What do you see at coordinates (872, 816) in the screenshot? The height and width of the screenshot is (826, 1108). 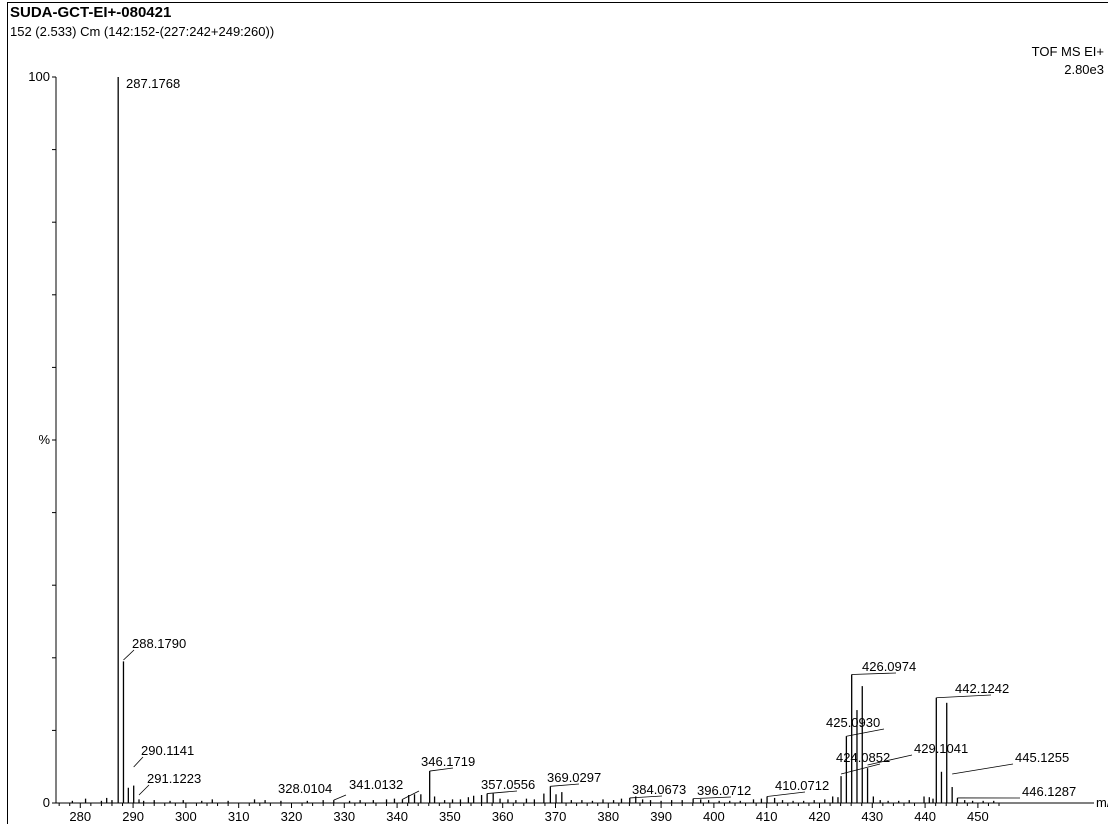 I see `x-tick-label: 430` at bounding box center [872, 816].